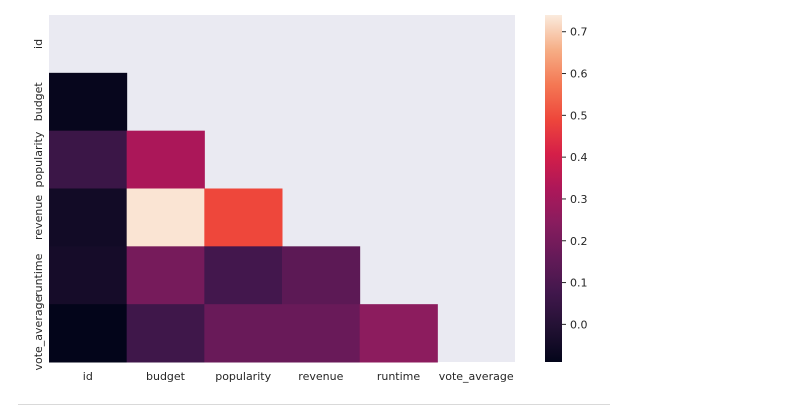 The width and height of the screenshot is (800, 412). Describe the element at coordinates (88, 376) in the screenshot. I see `x-tick-label: id` at that location.